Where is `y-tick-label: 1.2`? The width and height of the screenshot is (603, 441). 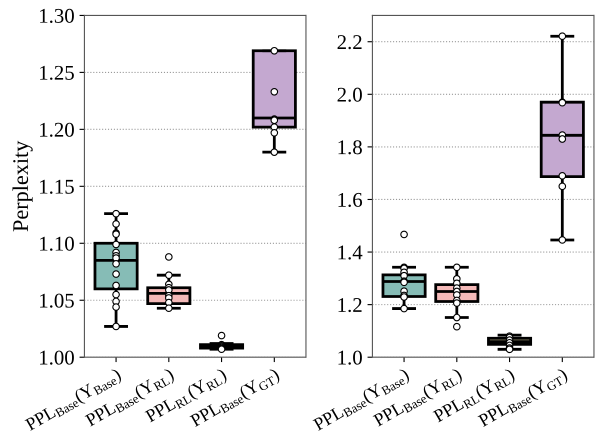
y-tick-label: 1.2 is located at coordinates (350, 305).